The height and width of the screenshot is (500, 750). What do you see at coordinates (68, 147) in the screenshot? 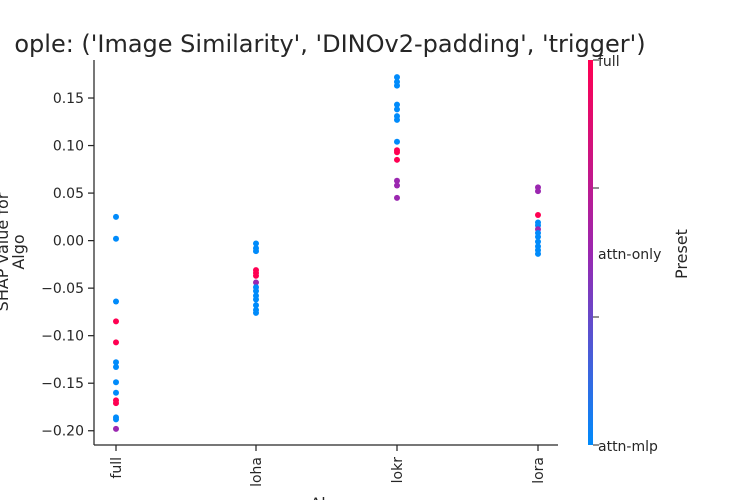
I see `y-tick-label: 0.10` at bounding box center [68, 147].